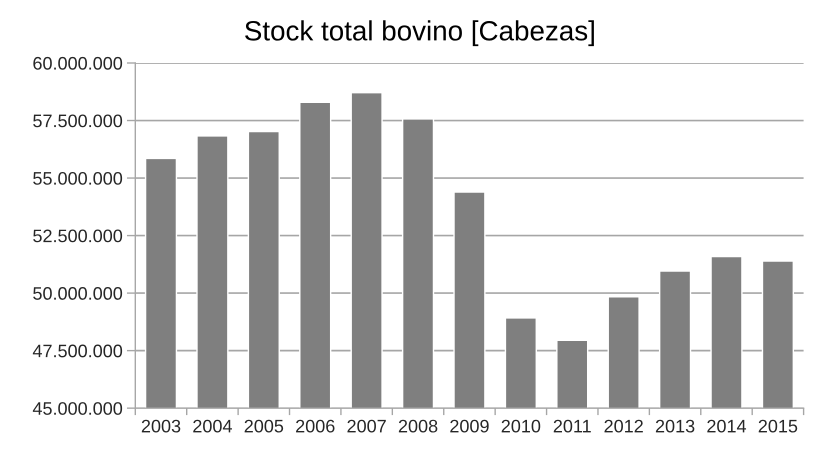 The height and width of the screenshot is (450, 820). I want to click on y-tick-label: 52.500.000, so click(77, 236).